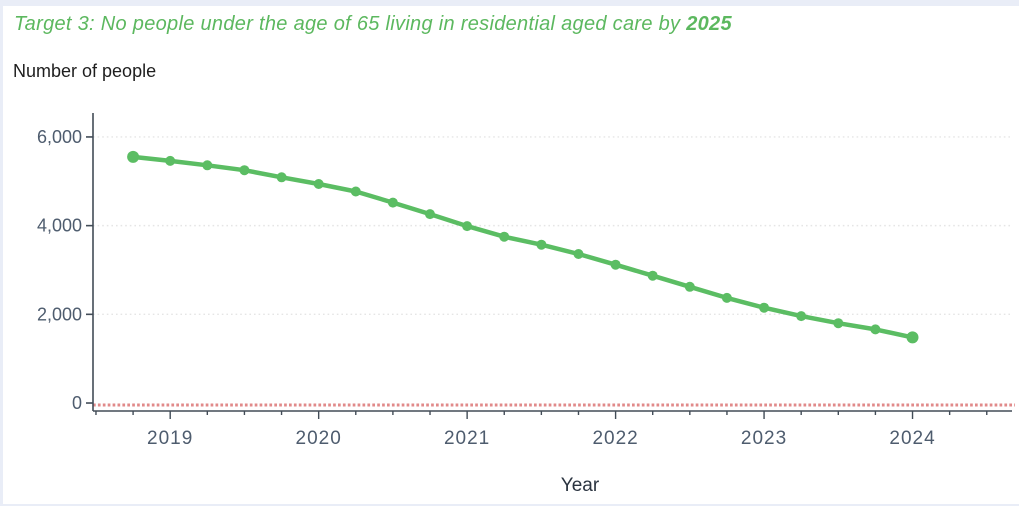 The height and width of the screenshot is (506, 1019). What do you see at coordinates (509, 505) in the screenshot?
I see `page-border-bottom` at bounding box center [509, 505].